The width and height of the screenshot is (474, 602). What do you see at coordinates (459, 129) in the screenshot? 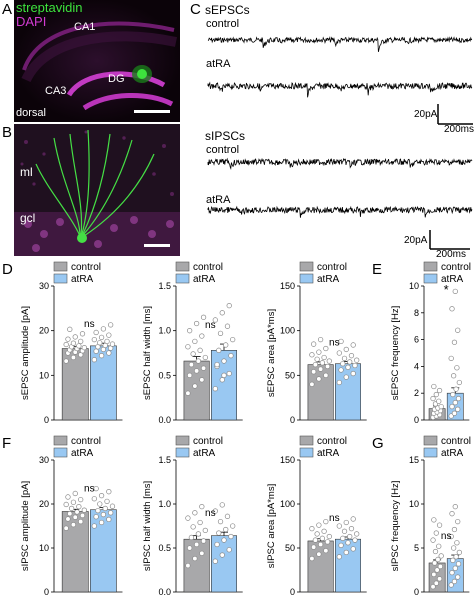
I see `scale-time-top: 200ms` at bounding box center [459, 129].